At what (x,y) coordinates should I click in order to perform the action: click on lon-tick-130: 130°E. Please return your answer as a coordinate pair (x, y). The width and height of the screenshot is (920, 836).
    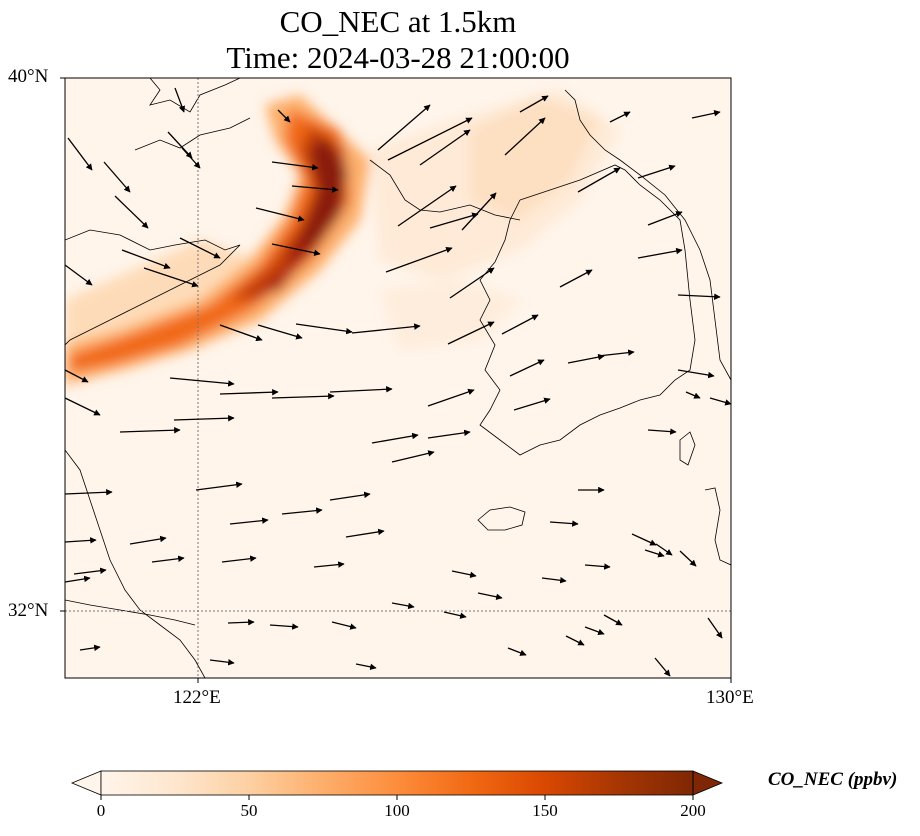
    Looking at the image, I should click on (730, 697).